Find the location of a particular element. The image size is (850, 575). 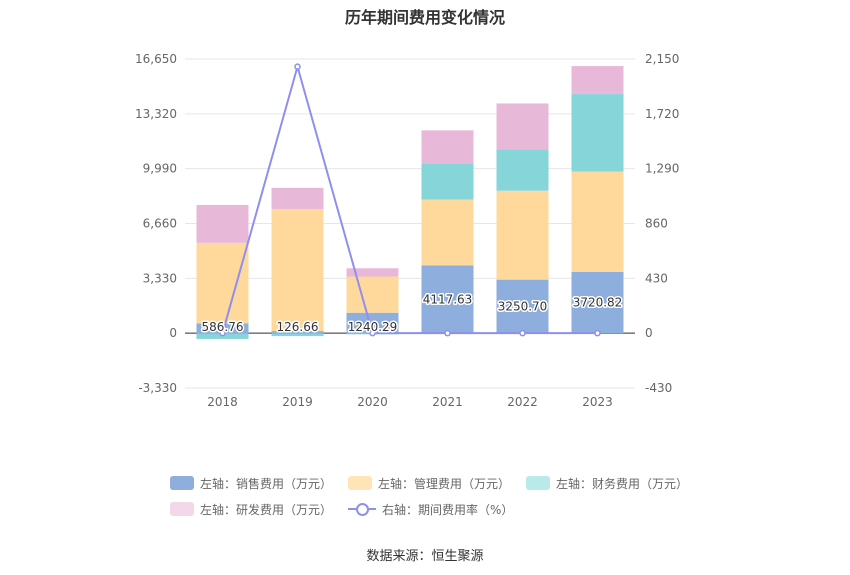

right-tick-label: 860 is located at coordinates (656, 224).